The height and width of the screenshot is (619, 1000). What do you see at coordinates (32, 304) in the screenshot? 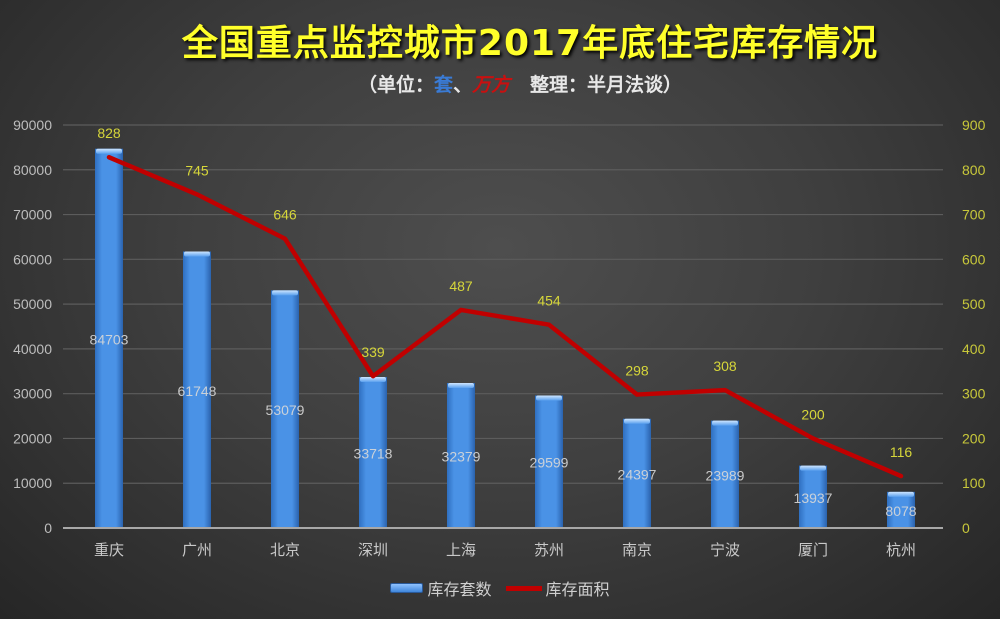
I see `left-tick-label: 50000` at bounding box center [32, 304].